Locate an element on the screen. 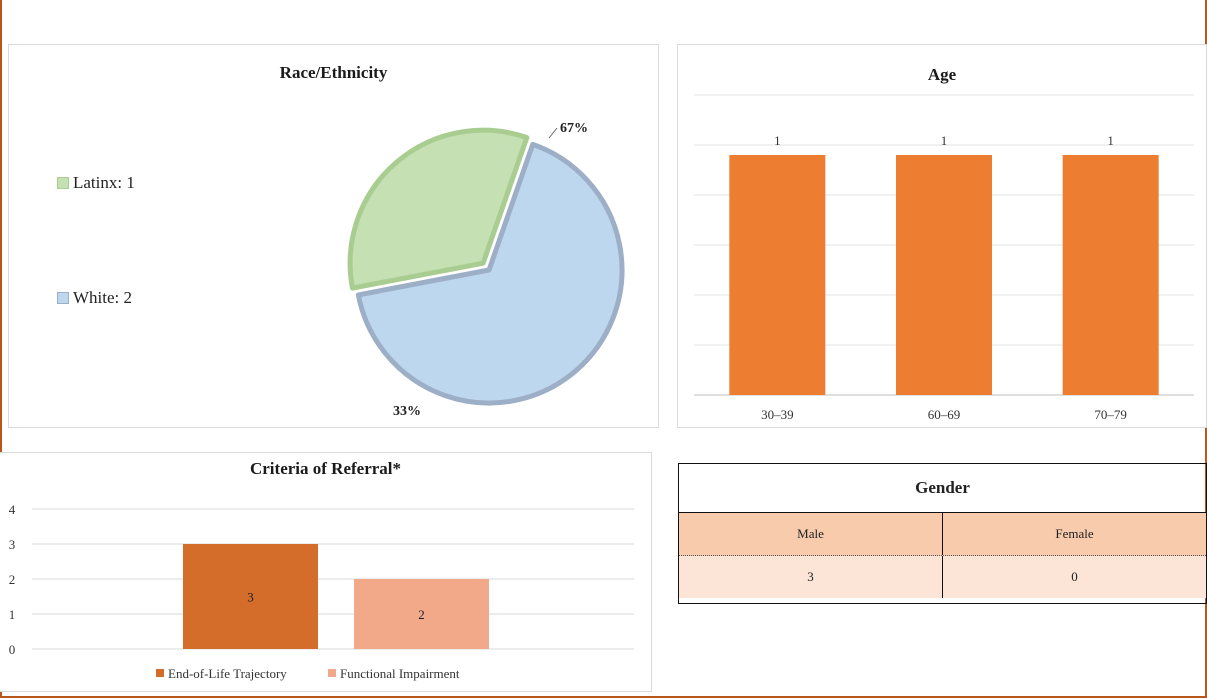  gender-table: Gender Male Female 3 0 is located at coordinates (942, 533).